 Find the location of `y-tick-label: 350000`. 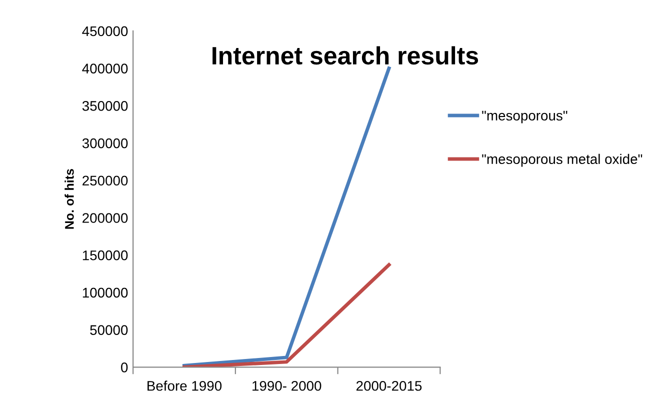

y-tick-label: 350000 is located at coordinates (105, 106).